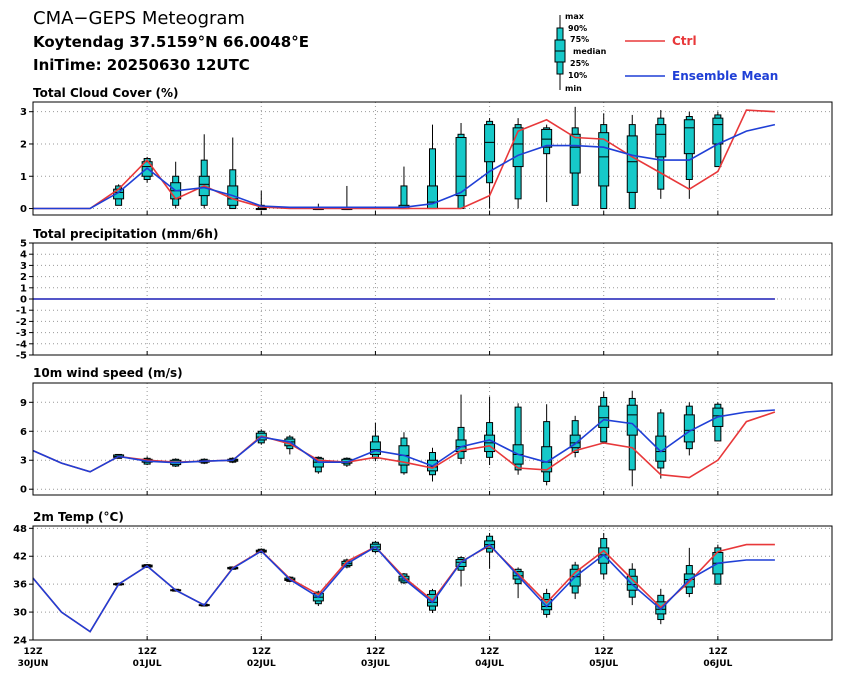  Describe the element at coordinates (23, 432) in the screenshot. I see `y-tick-label: 6` at that location.